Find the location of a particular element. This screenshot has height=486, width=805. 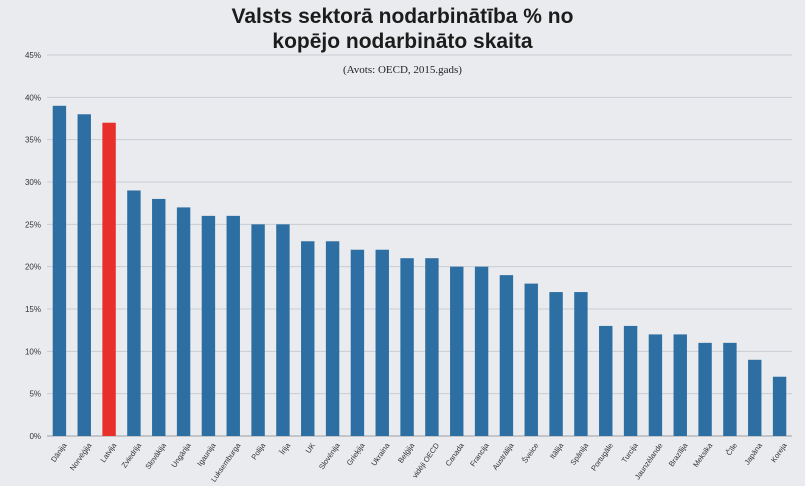

x-tick-label: Portugāle is located at coordinates (602, 456).